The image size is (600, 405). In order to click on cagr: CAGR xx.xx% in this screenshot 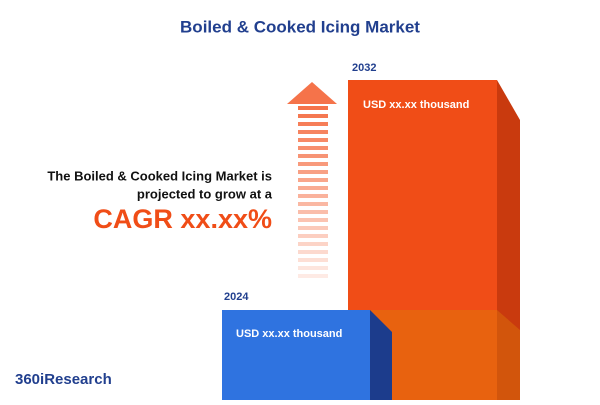, I will do `click(182, 219)`.